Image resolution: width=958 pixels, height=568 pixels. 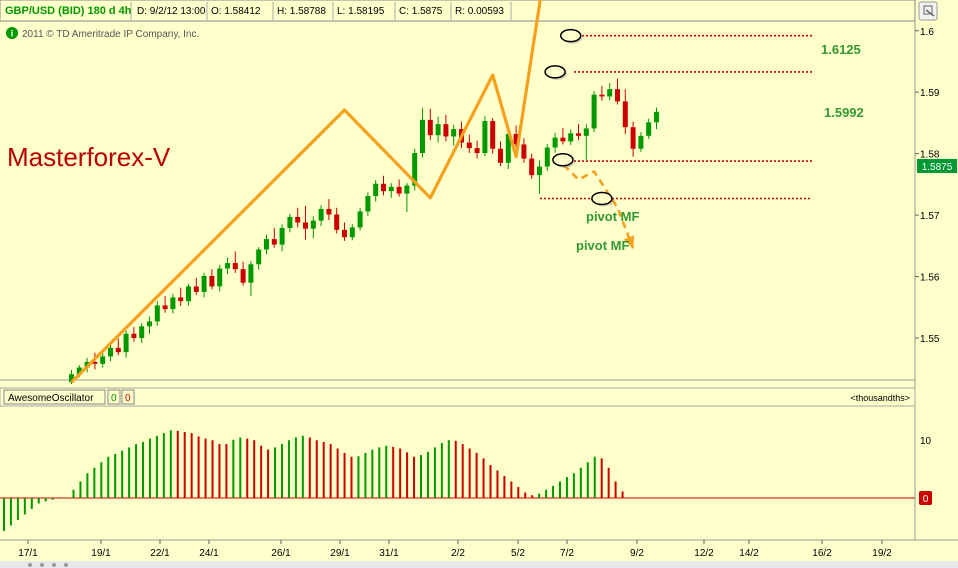 I want to click on projection-line, so click(x=594, y=202).